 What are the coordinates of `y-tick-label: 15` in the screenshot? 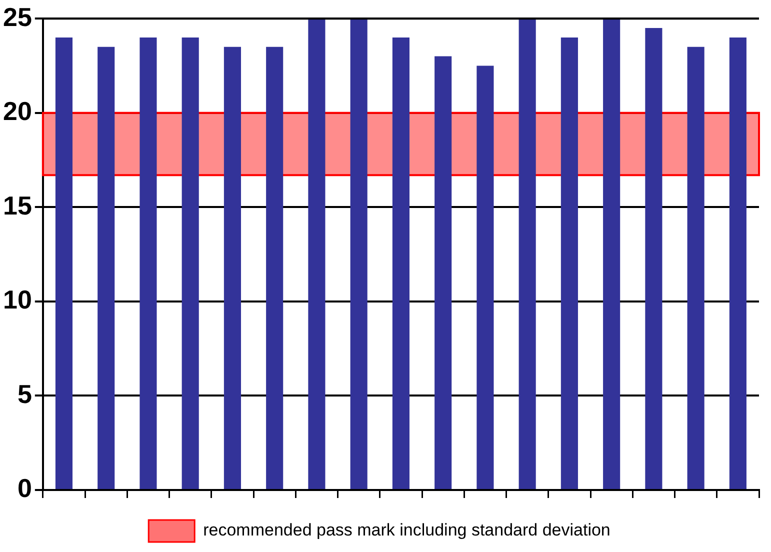 It's located at (17, 205).